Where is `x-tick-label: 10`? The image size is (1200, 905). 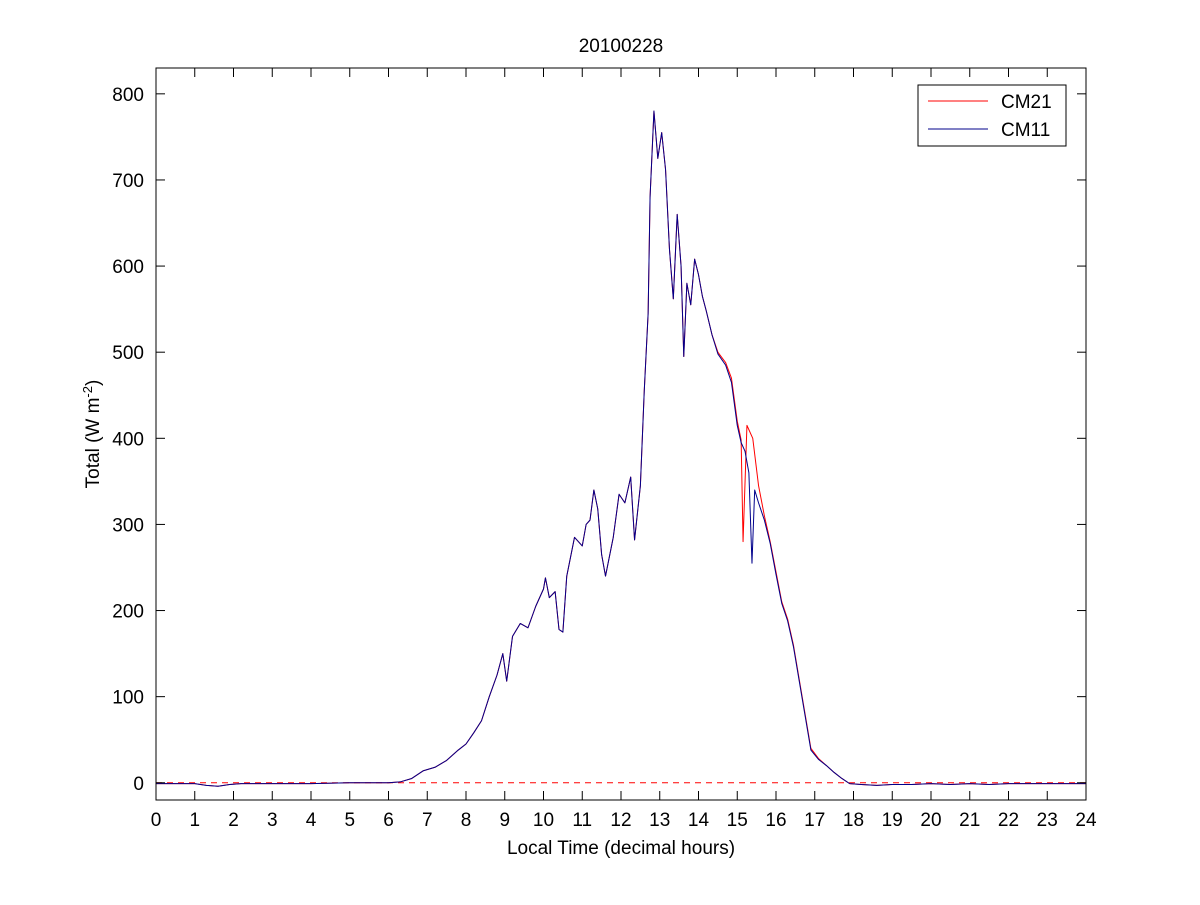
x-tick-label: 10 is located at coordinates (543, 820).